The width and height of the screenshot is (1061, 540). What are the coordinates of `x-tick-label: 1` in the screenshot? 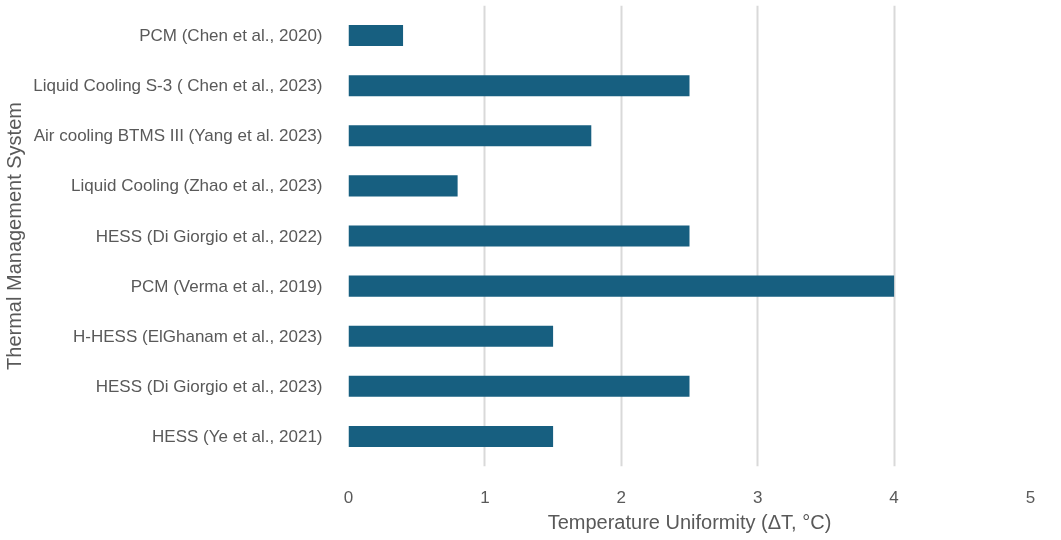 It's located at (485, 497).